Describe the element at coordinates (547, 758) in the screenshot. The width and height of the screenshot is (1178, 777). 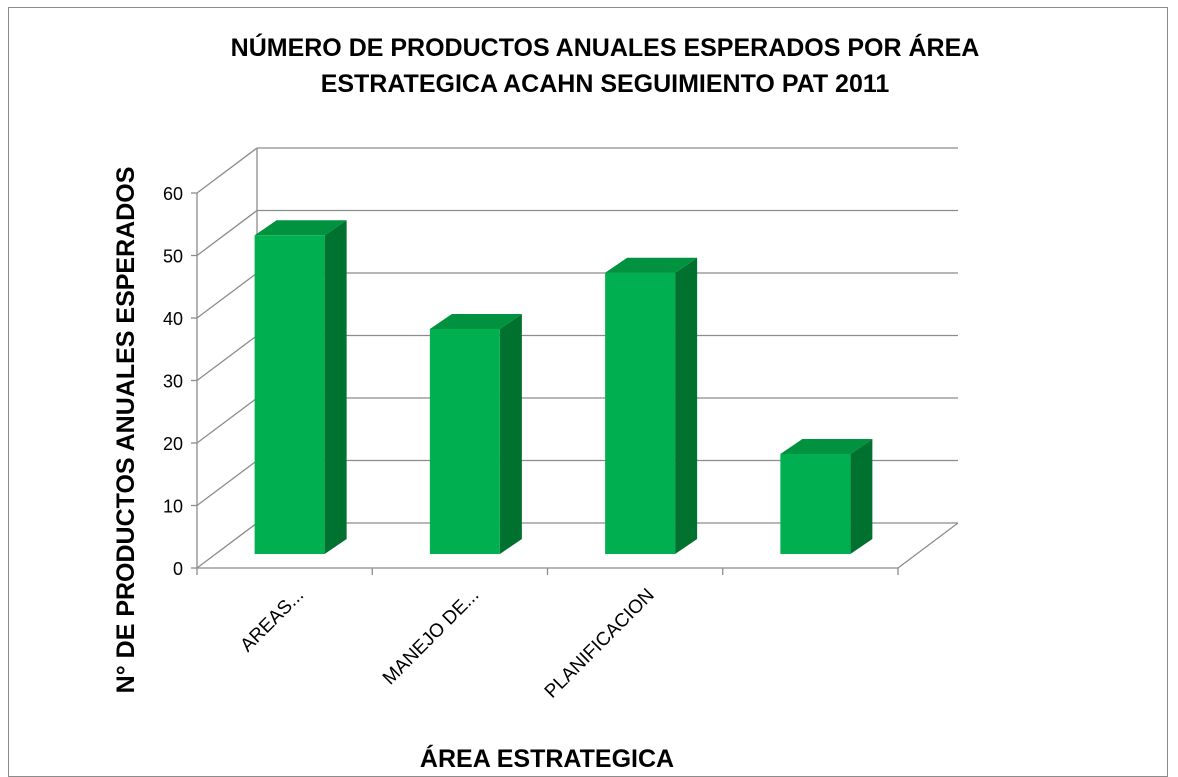
I see `x-axis-title: ÁREA ESTRATEGICA` at that location.